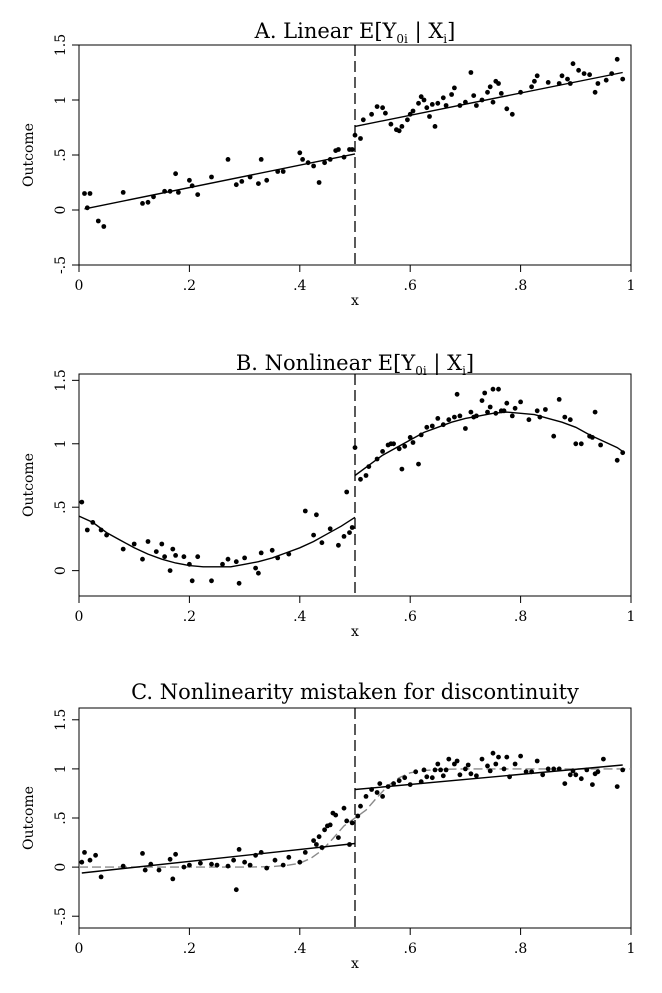 Image resolution: width=662 pixels, height=993 pixels. What do you see at coordinates (451, 31) in the screenshot?
I see `title-text: ]` at bounding box center [451, 31].